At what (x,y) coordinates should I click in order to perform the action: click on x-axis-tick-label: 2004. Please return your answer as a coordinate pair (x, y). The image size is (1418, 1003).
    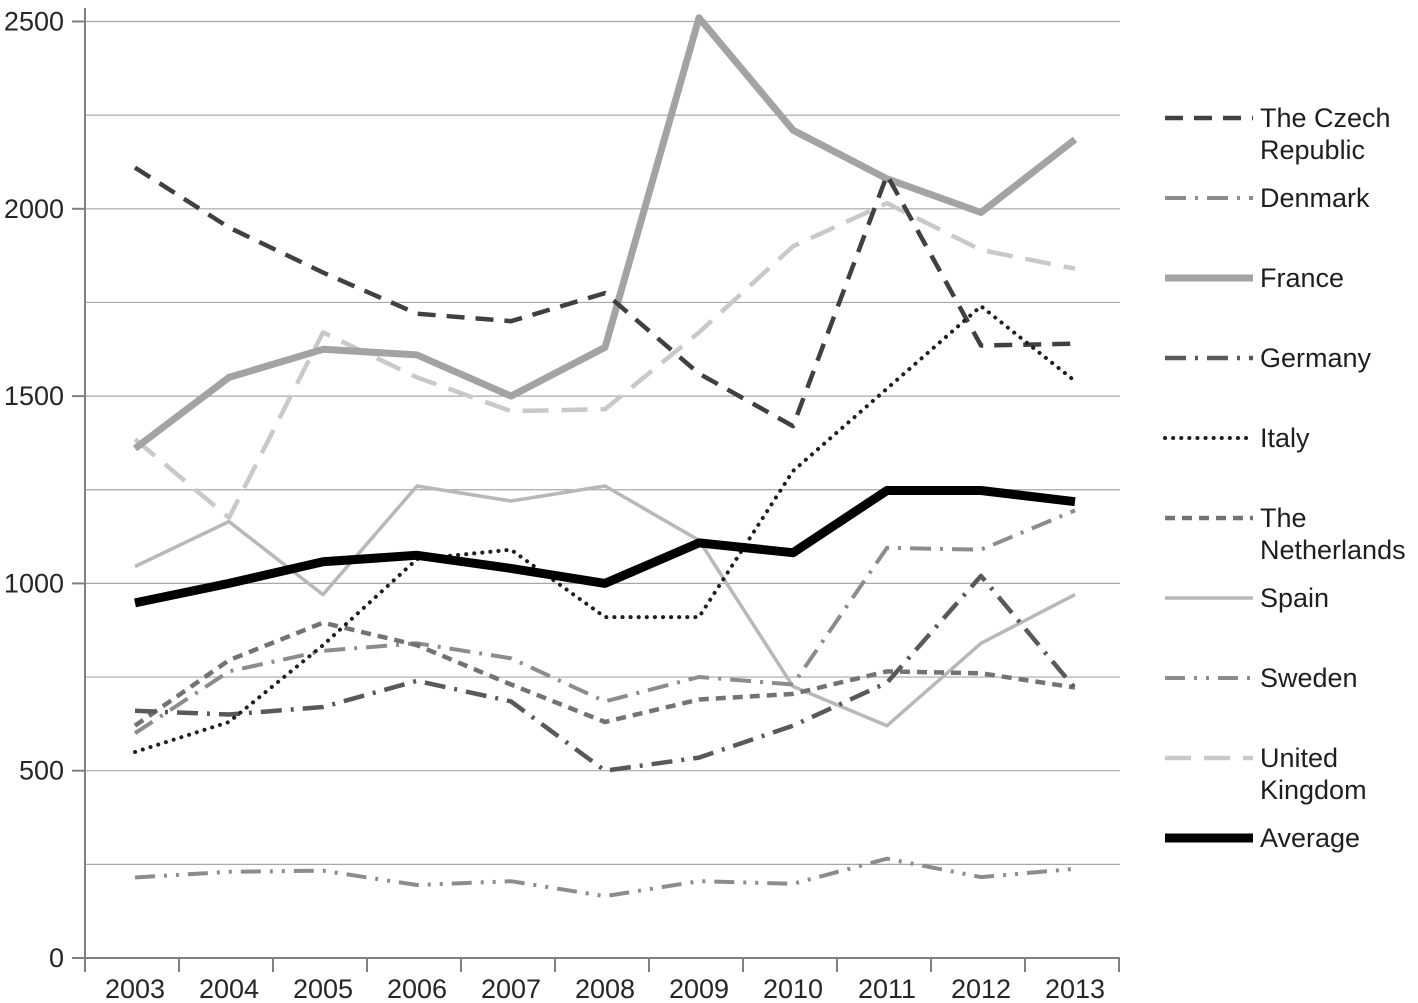
    Looking at the image, I should click on (229, 988).